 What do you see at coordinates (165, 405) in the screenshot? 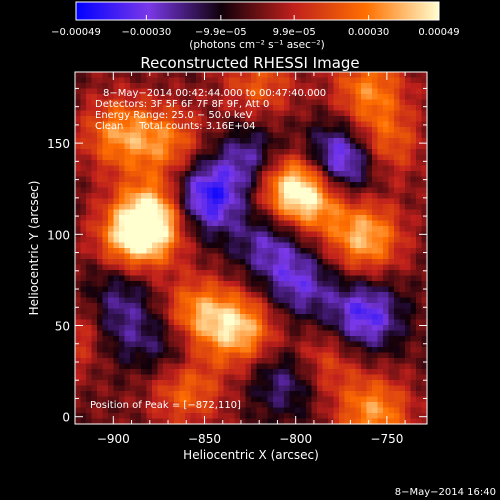
I see `annotation-peak: Position of Peak = [−872,110]` at bounding box center [165, 405].